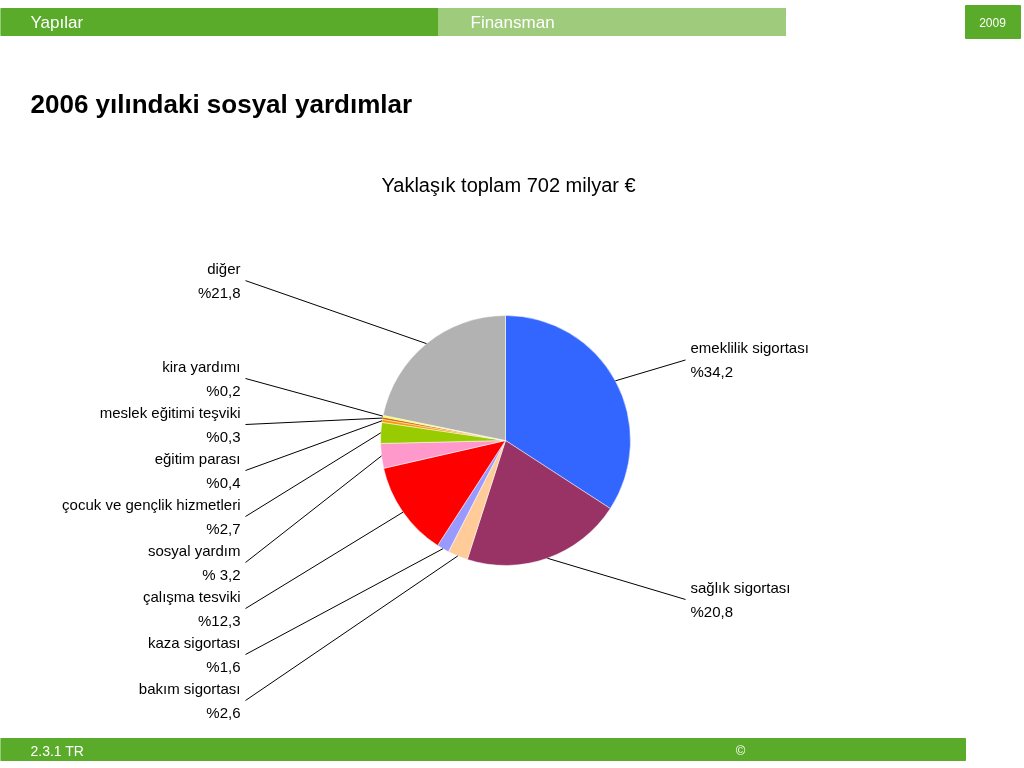 The width and height of the screenshot is (1024, 768). Describe the element at coordinates (223, 666) in the screenshot. I see `data-label: %1,6` at that location.